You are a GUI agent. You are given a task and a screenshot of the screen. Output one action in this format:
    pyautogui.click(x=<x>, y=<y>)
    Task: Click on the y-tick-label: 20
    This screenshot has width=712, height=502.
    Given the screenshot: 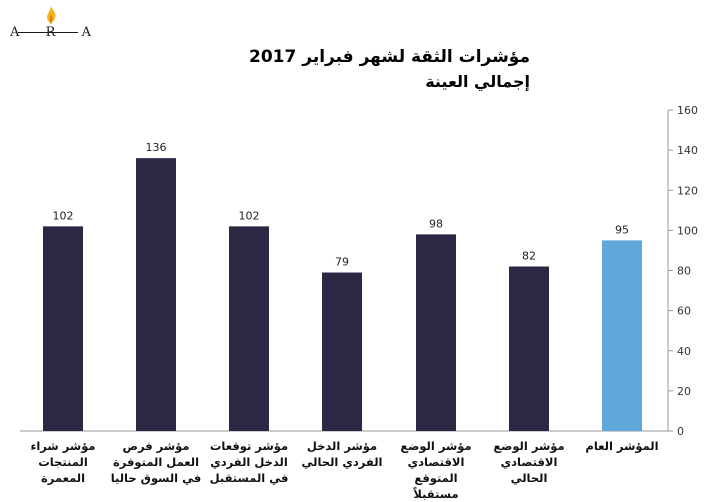 What is the action you would take?
    pyautogui.click(x=684, y=391)
    